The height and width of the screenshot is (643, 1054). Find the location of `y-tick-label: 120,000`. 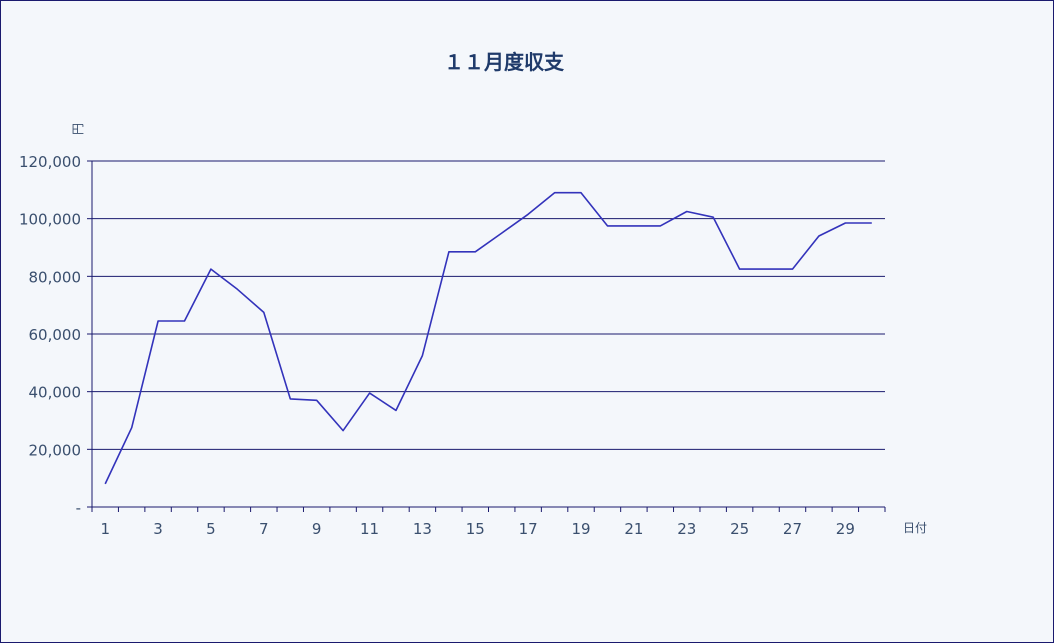

y-tick-label: 120,000 is located at coordinates (50, 162).